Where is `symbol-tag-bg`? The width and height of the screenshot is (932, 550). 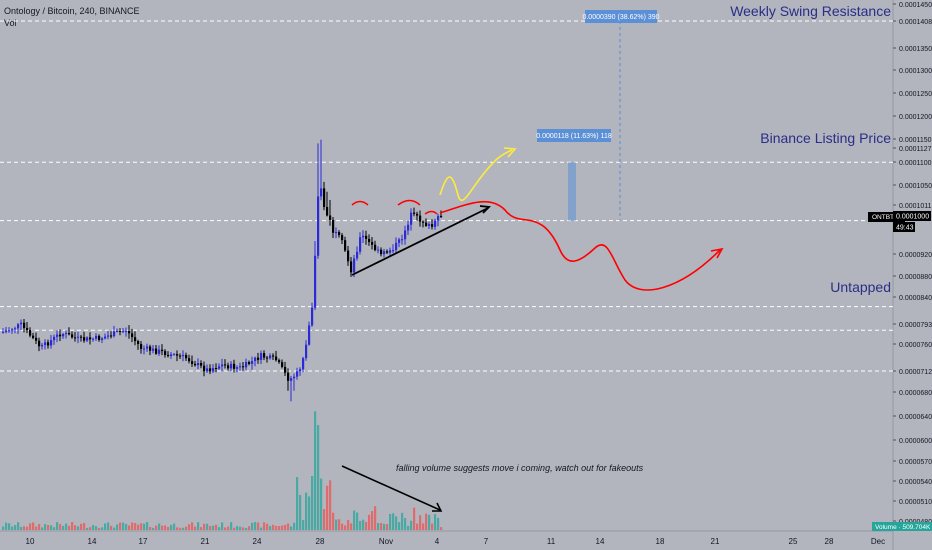 symbol-tag-bg is located at coordinates (886, 217).